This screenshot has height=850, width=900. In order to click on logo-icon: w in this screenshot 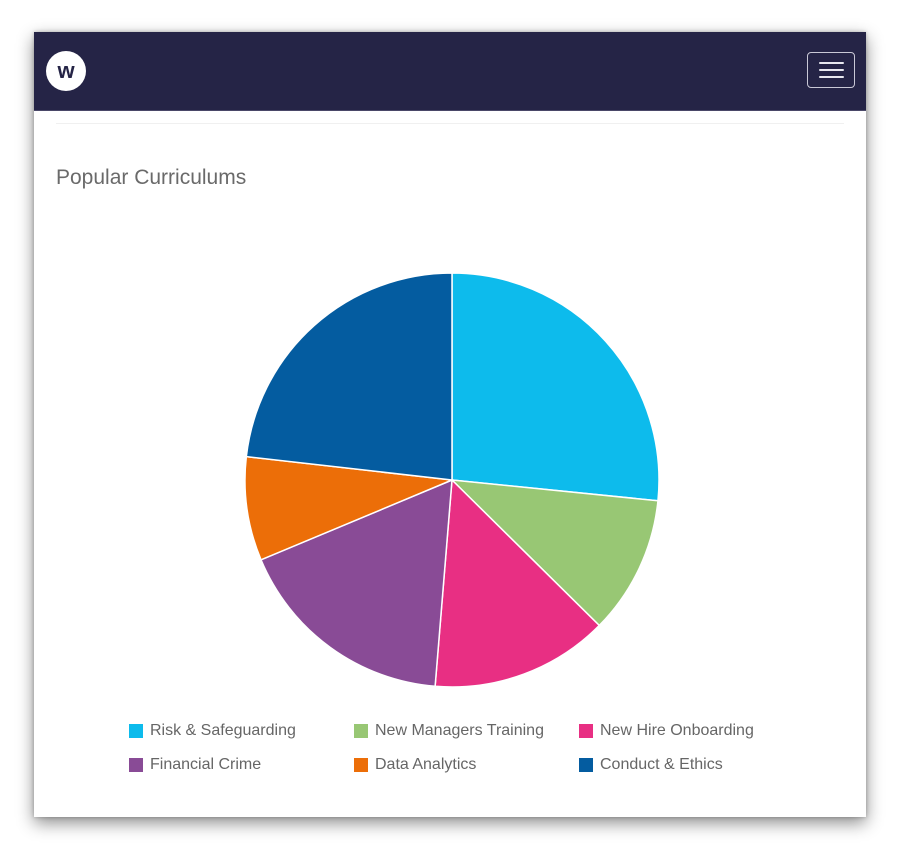, I will do `click(66, 71)`.